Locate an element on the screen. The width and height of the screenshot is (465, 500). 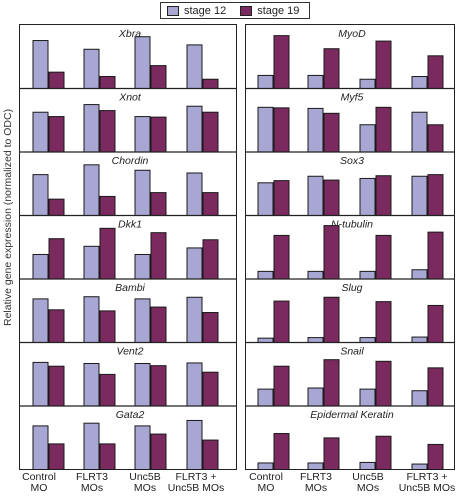
legend: stage 12 stage 19 is located at coordinates (235, 10).